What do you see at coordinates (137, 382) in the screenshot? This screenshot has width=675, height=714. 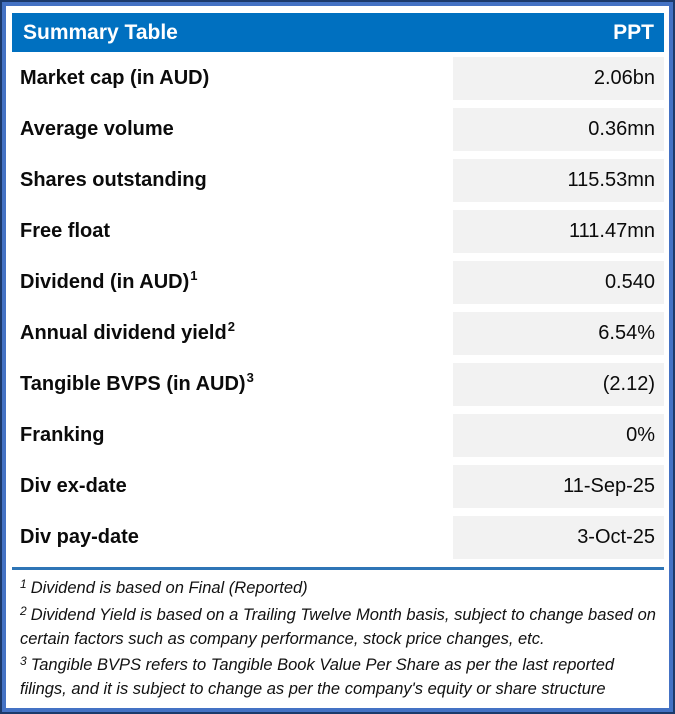 I see `row-label: Tangible BVPS (in AUD)3` at bounding box center [137, 382].